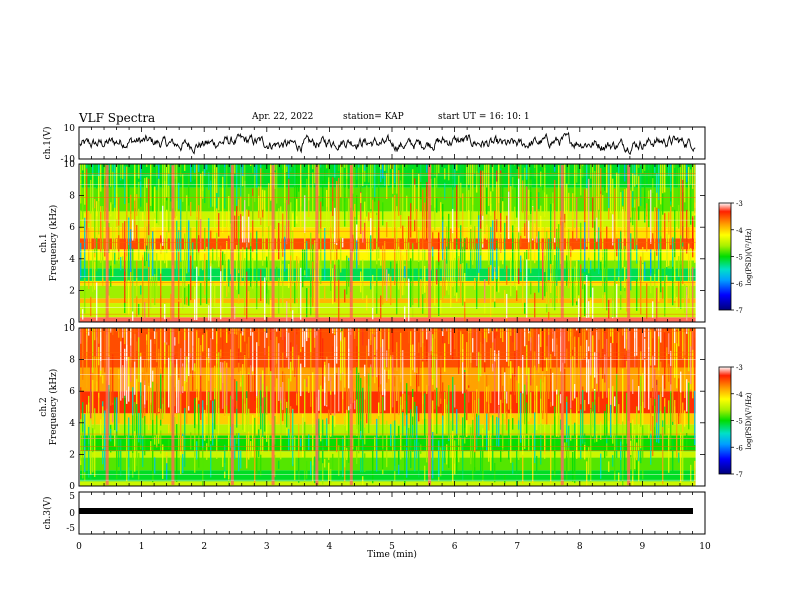  I want to click on spectrogram-burst, so click(232, 407).